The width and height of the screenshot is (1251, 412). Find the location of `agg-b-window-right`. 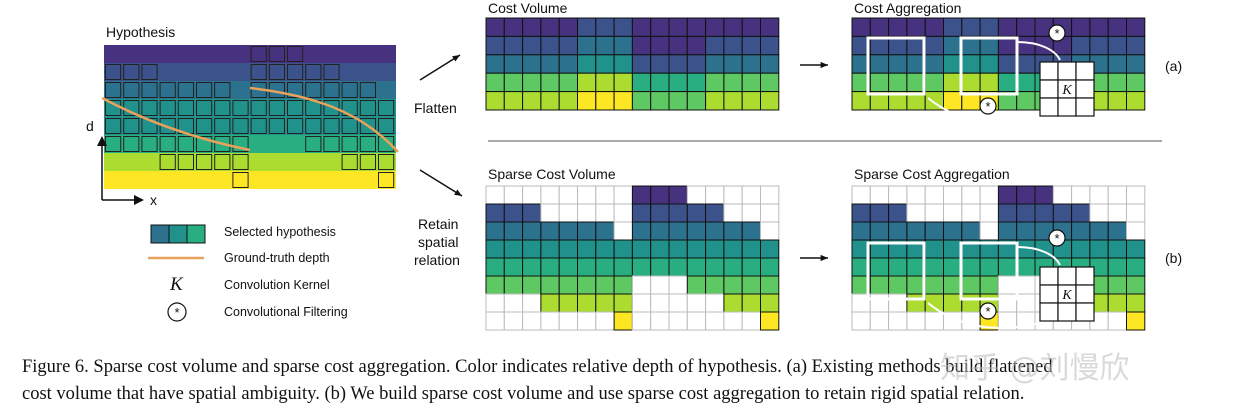

agg-b-window-right is located at coordinates (989, 271).